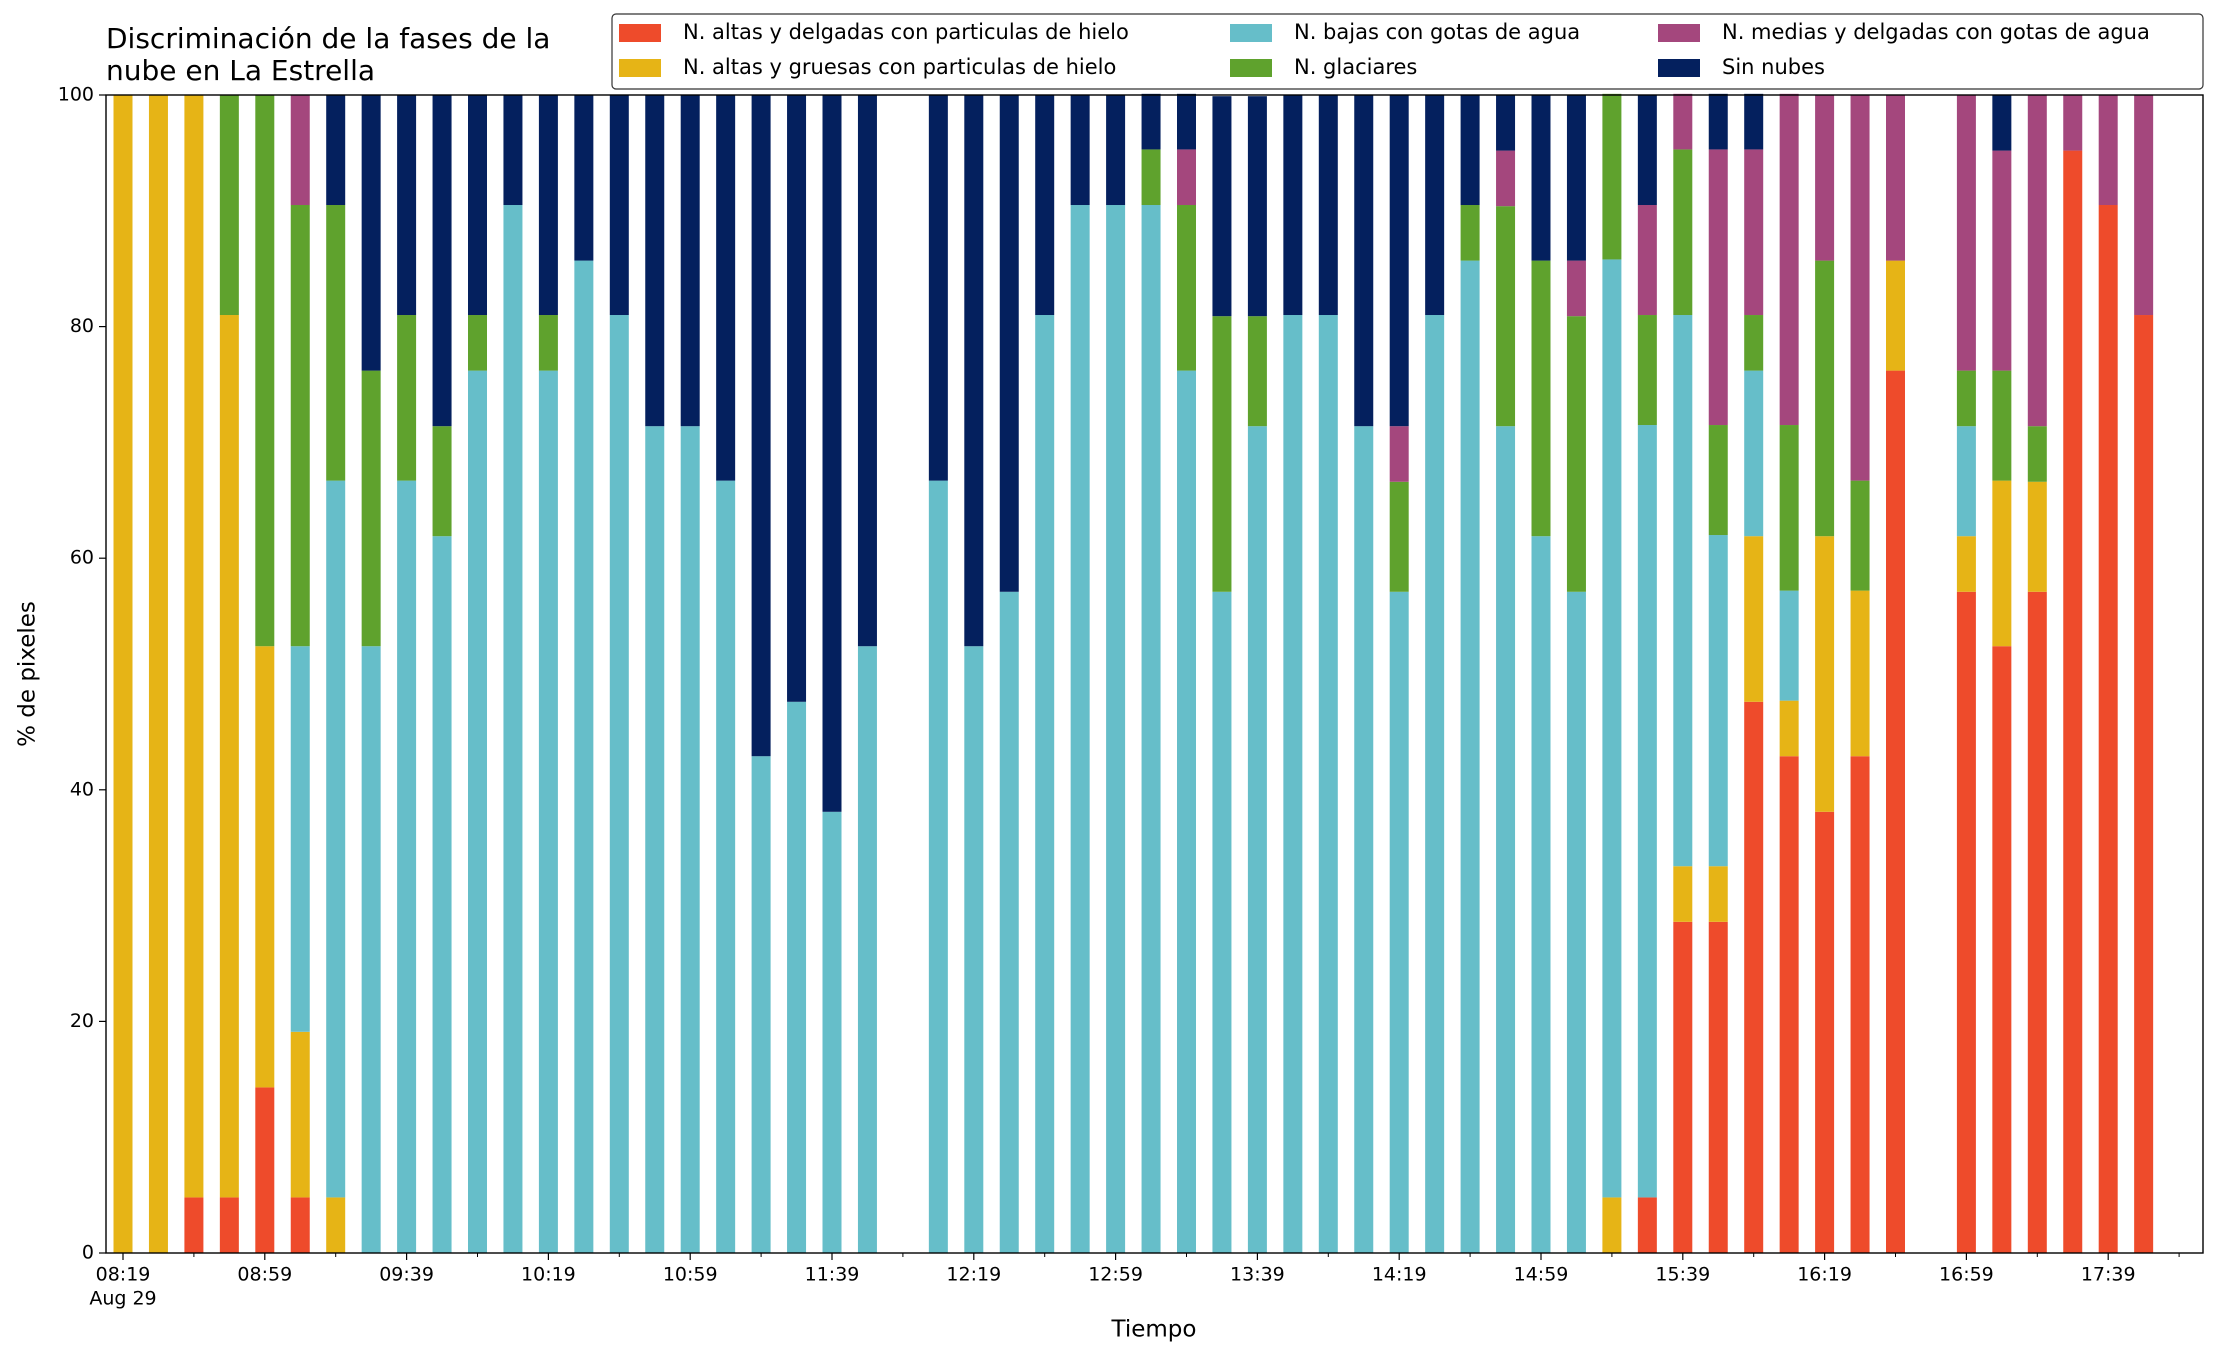 The image size is (2216, 1355). I want to click on x-tick-label: 10:59, so click(690, 1275).